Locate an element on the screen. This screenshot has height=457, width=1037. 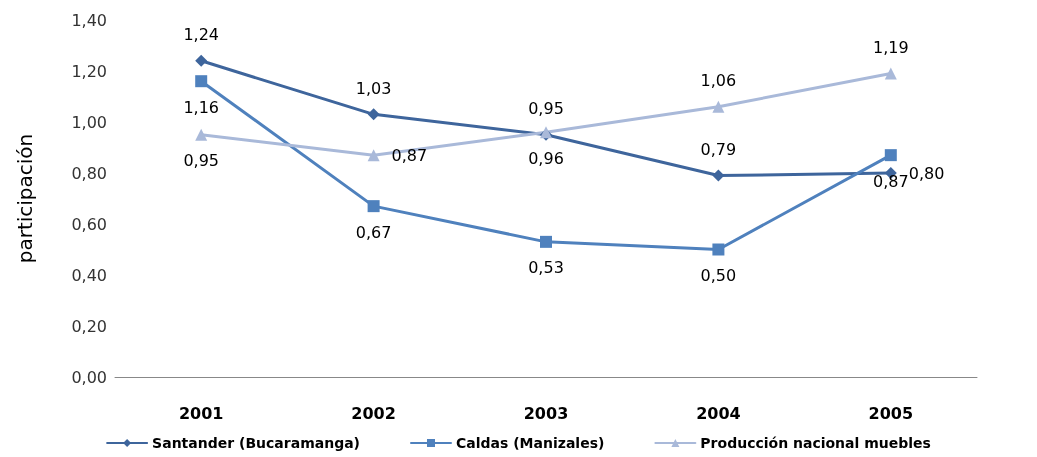
data-label: 1,19 is located at coordinates (890, 48).